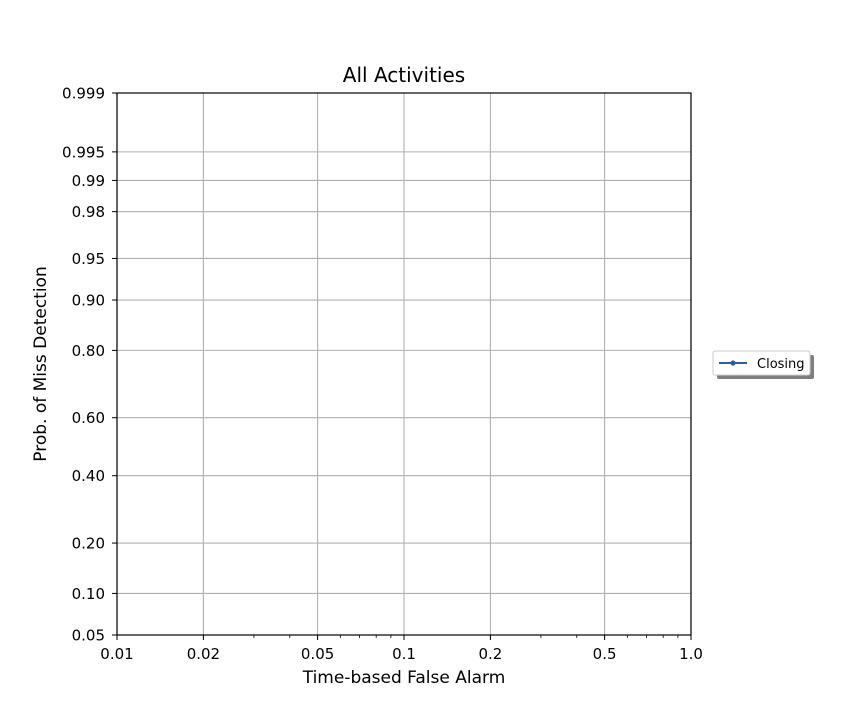 Image resolution: width=847 pixels, height=720 pixels. What do you see at coordinates (88, 476) in the screenshot?
I see `y-tick-label: 0.40` at bounding box center [88, 476].